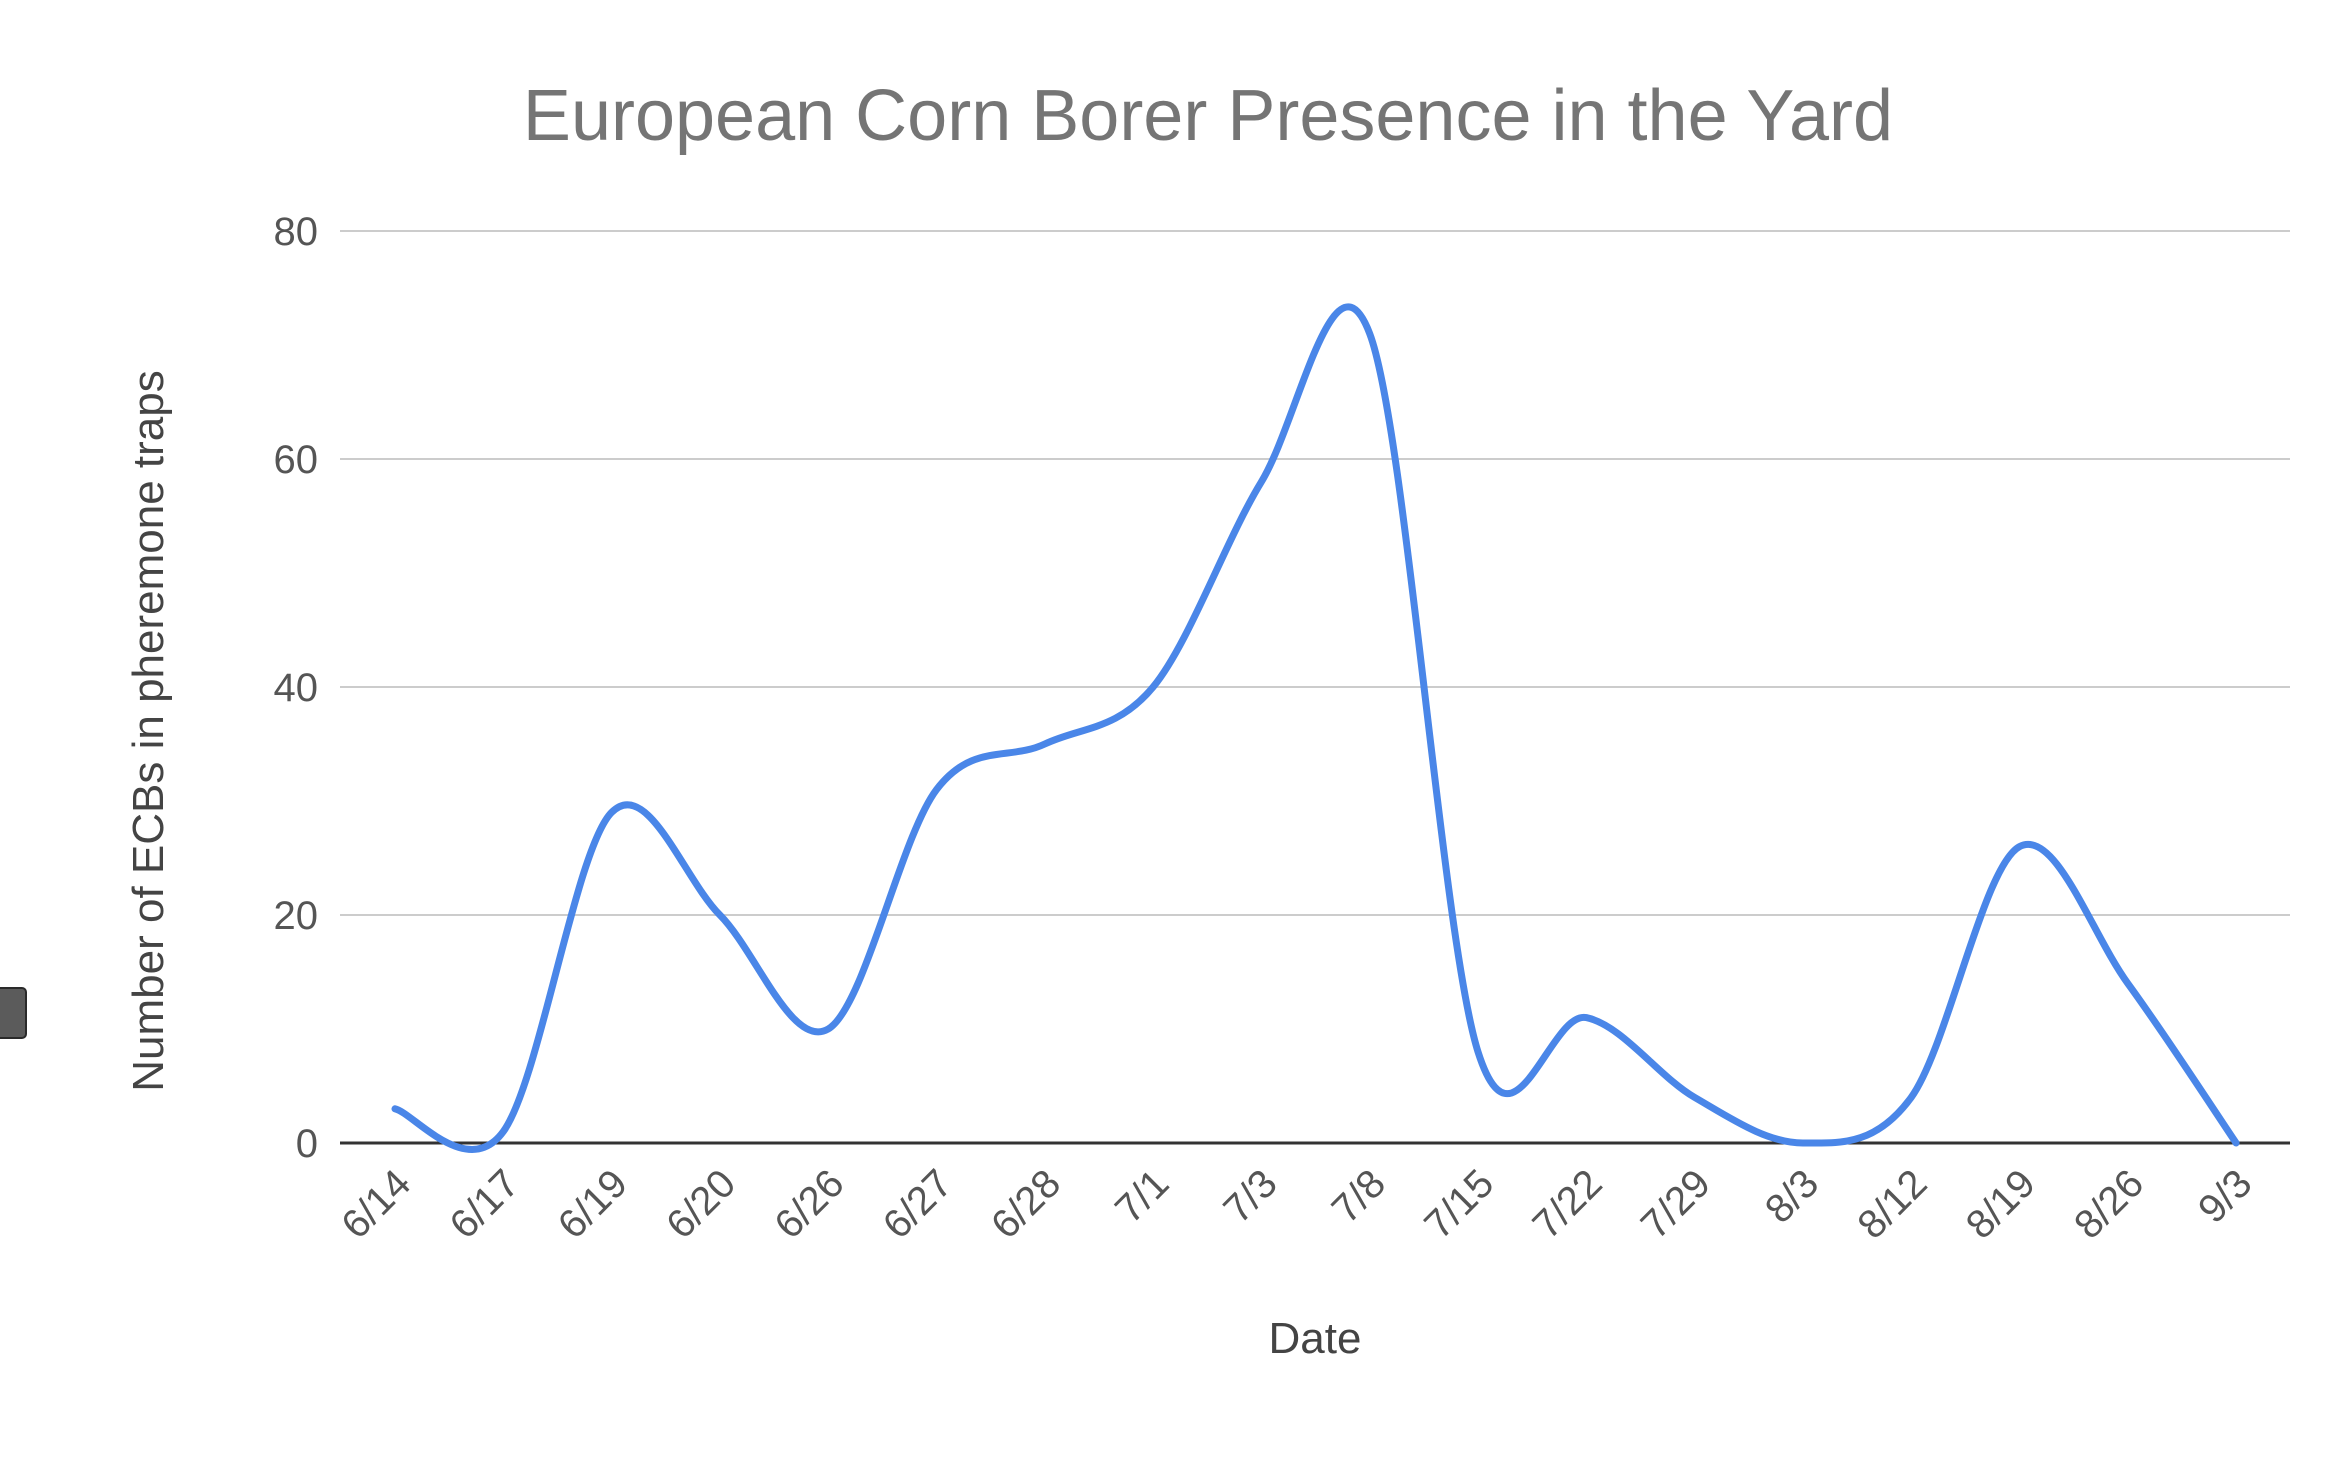 The height and width of the screenshot is (1463, 2340). What do you see at coordinates (296, 688) in the screenshot?
I see `y-tick-label: 40` at bounding box center [296, 688].